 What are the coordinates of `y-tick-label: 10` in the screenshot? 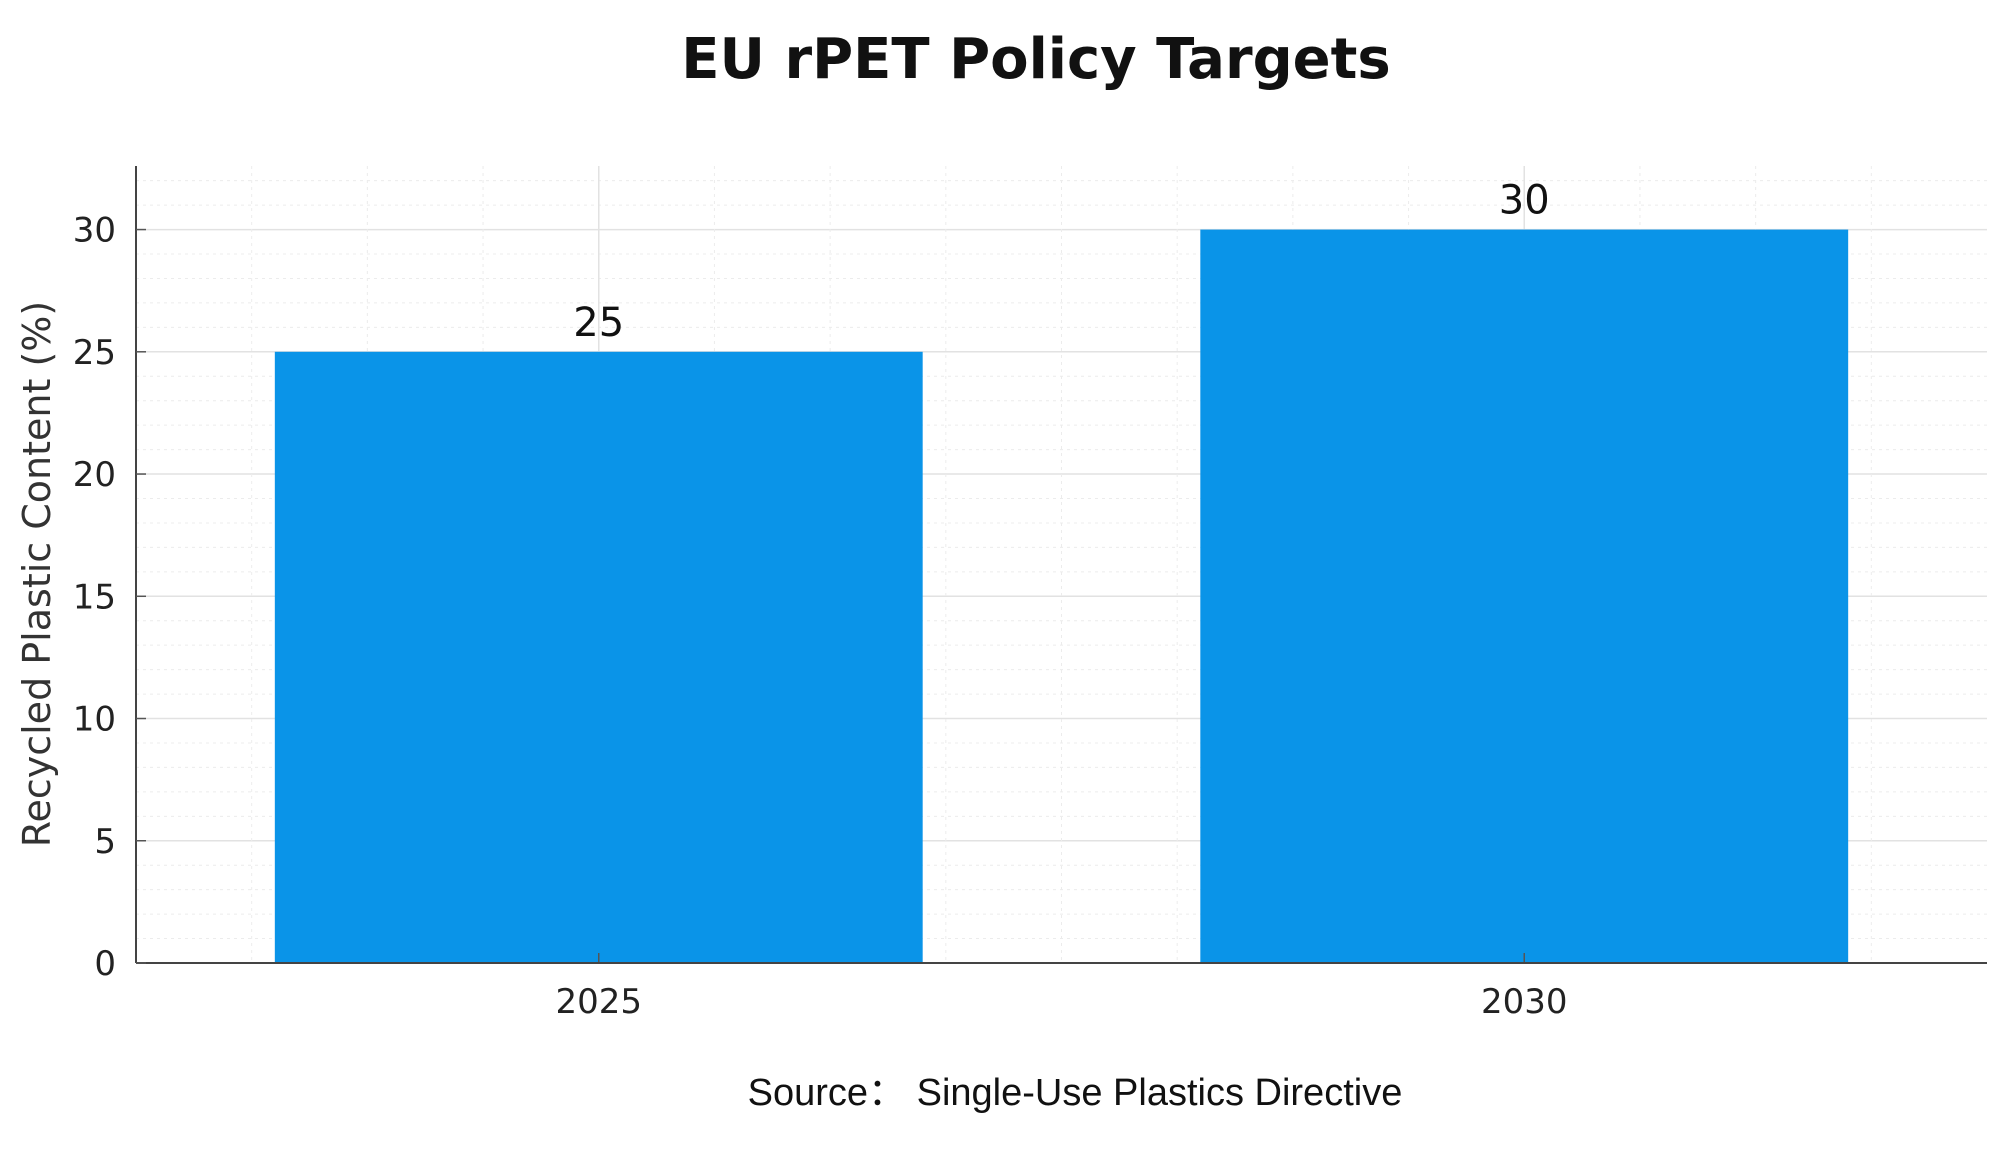 It's located at (94, 720).